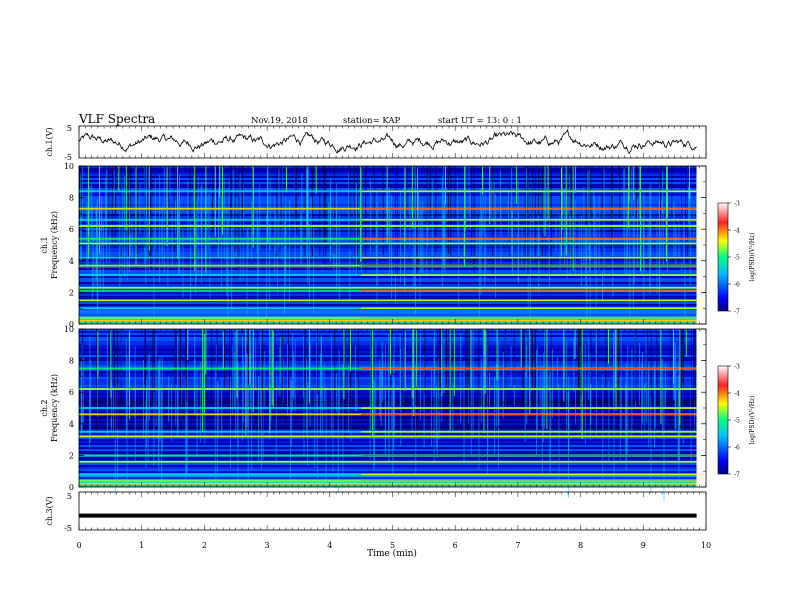 The width and height of the screenshot is (792, 612). What do you see at coordinates (706, 545) in the screenshot?
I see `time-axis-tick-label: 10` at bounding box center [706, 545].